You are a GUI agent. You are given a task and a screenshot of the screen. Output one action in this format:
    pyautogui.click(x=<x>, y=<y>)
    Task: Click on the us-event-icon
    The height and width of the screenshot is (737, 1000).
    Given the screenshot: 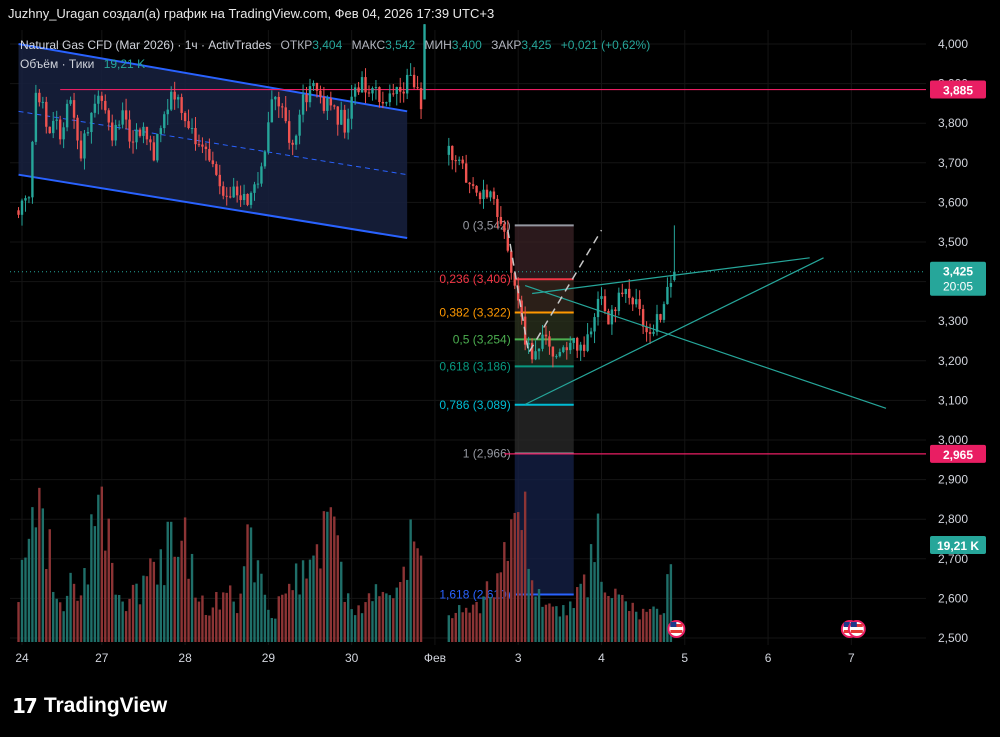 What is the action you would take?
    pyautogui.click(x=676, y=629)
    